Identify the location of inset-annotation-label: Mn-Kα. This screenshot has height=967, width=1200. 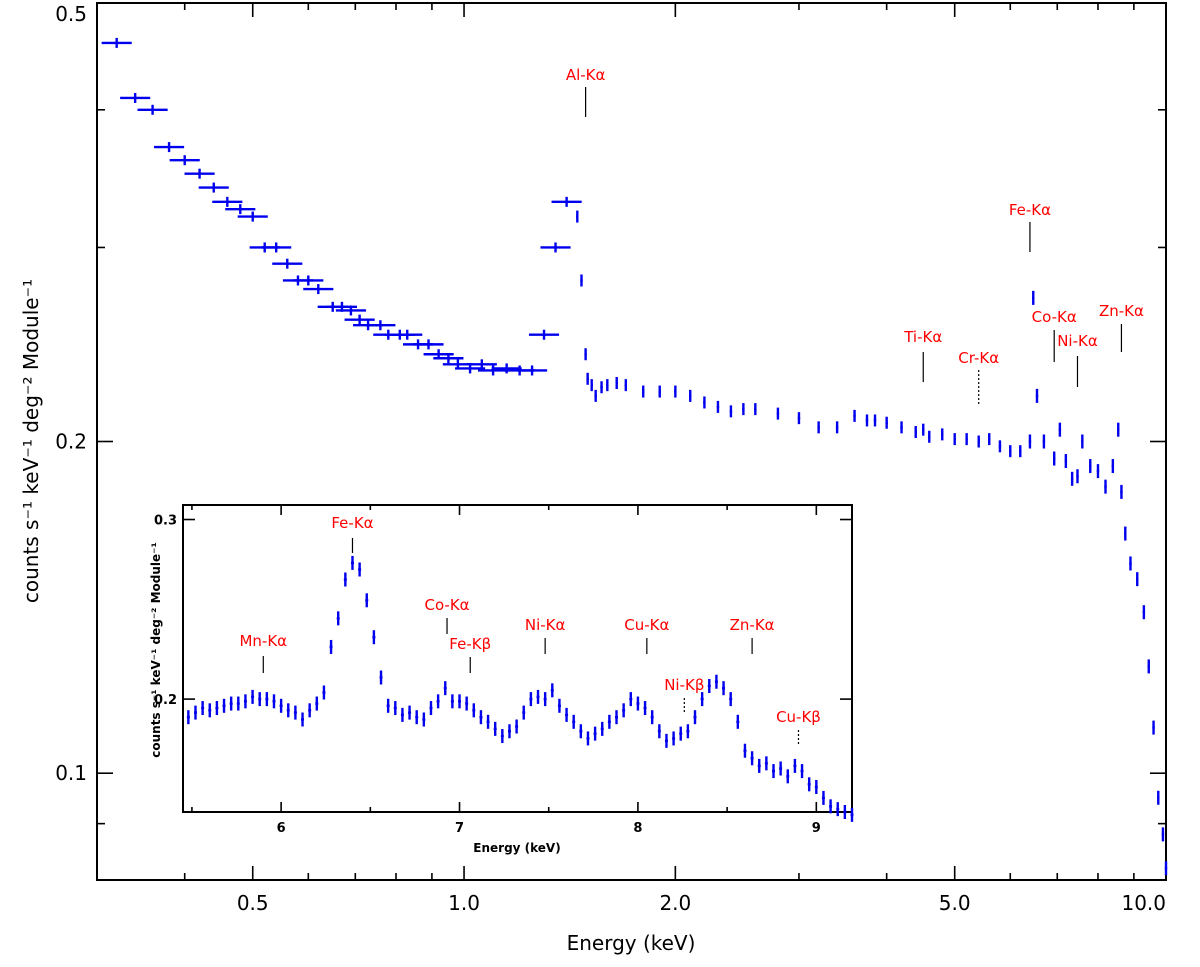
(263, 641).